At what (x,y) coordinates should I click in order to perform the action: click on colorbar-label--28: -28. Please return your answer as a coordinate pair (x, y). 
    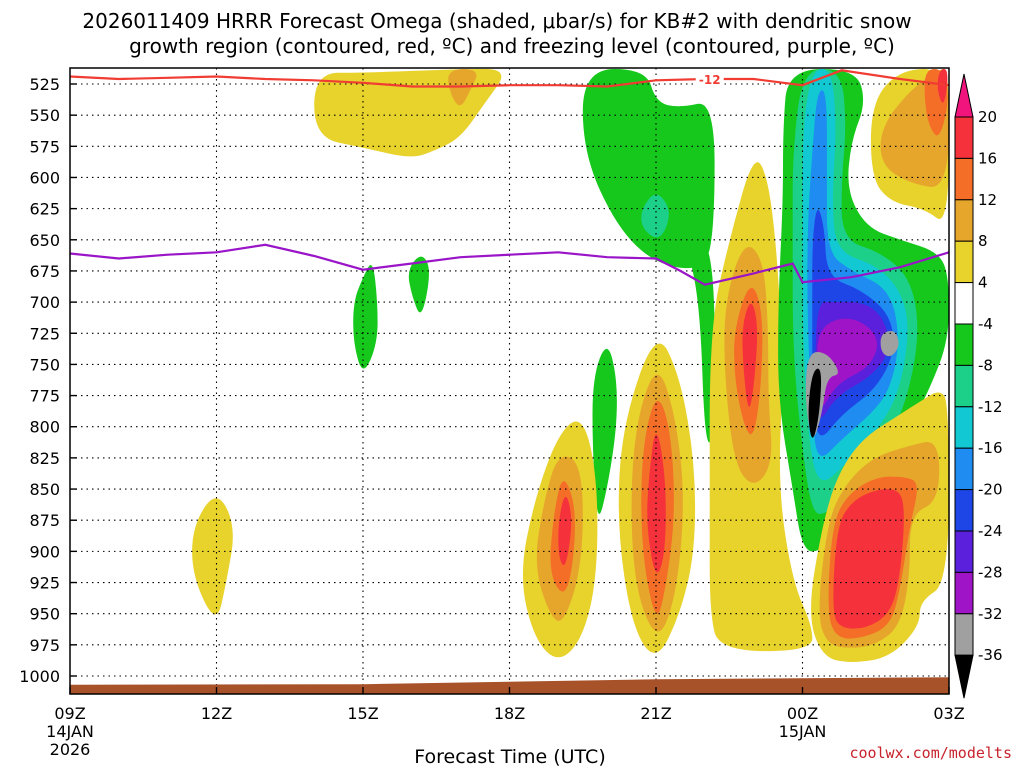
    Looking at the image, I should click on (990, 572).